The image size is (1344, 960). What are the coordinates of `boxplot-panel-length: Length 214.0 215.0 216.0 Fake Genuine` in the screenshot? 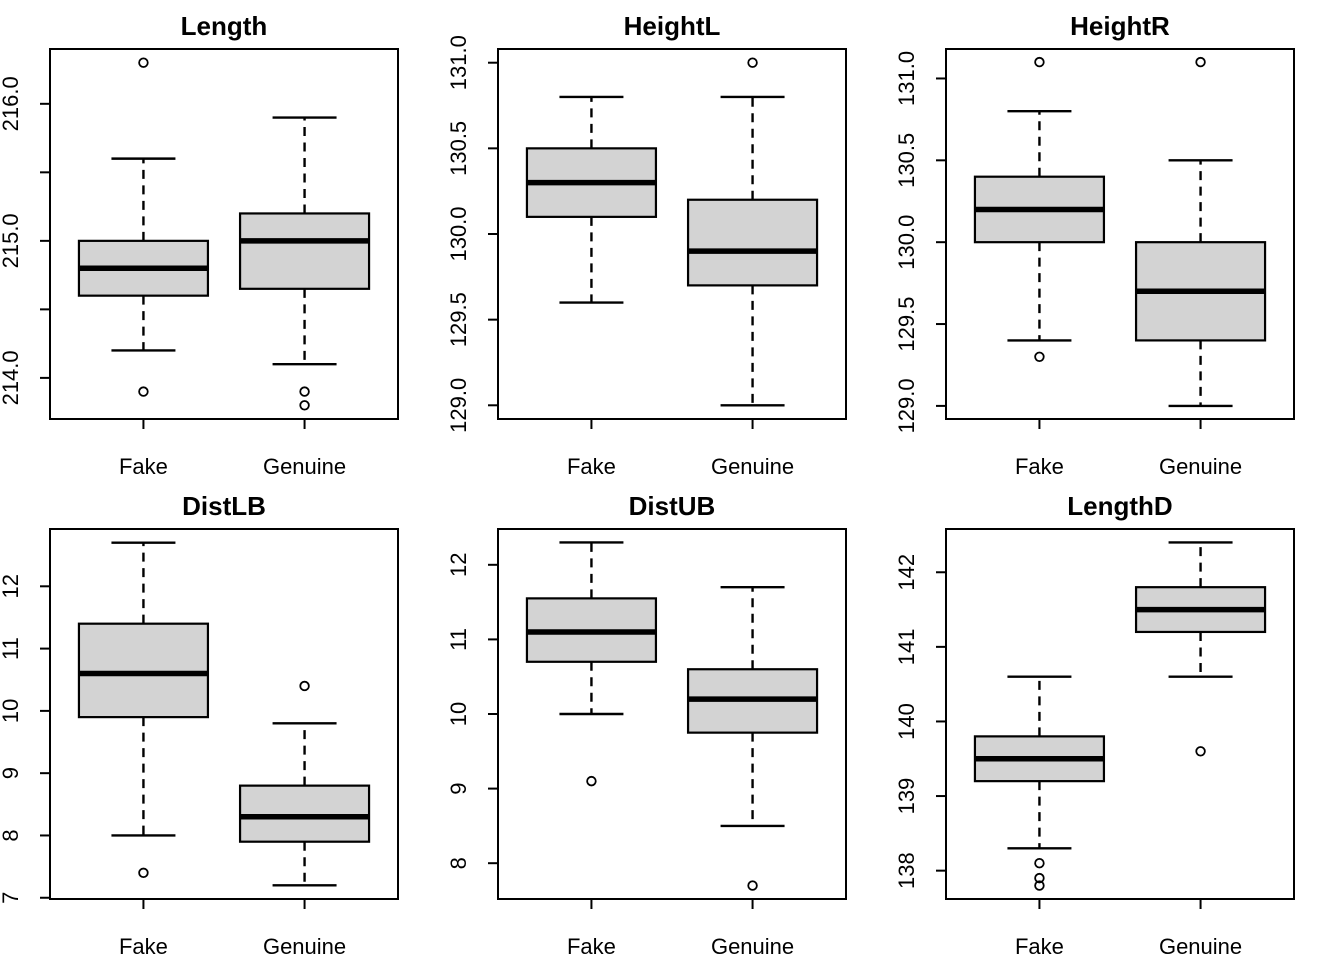 It's located at (199, 245).